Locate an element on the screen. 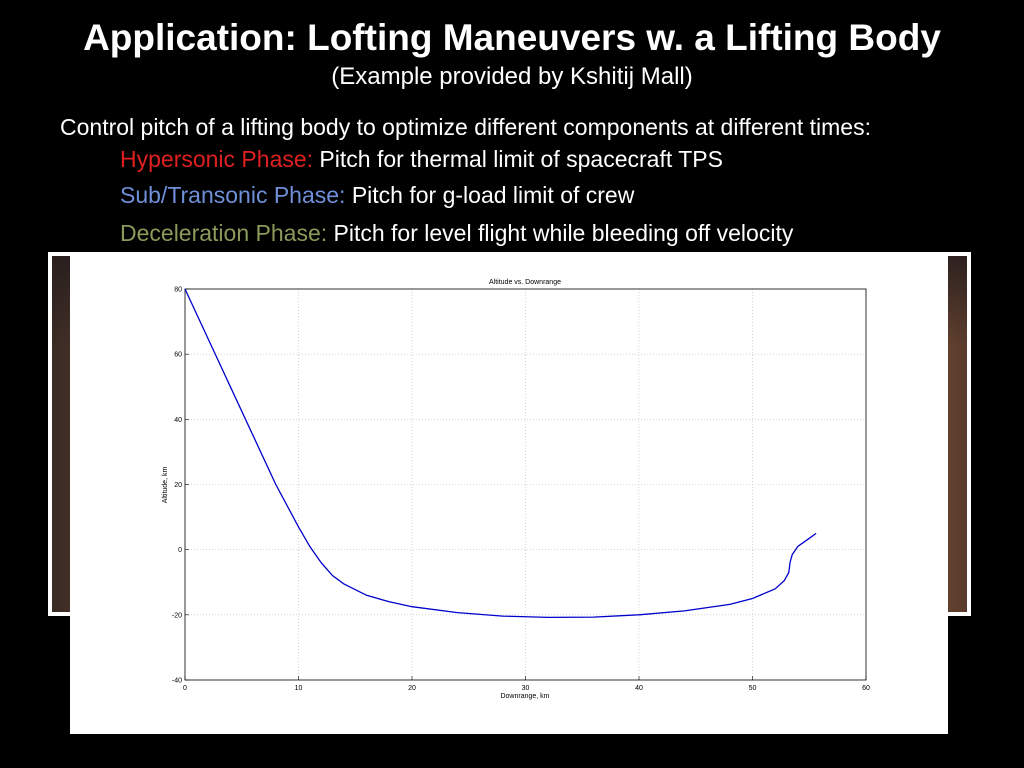 This screenshot has height=768, width=1024. y-tick-label: -40 is located at coordinates (177, 681).